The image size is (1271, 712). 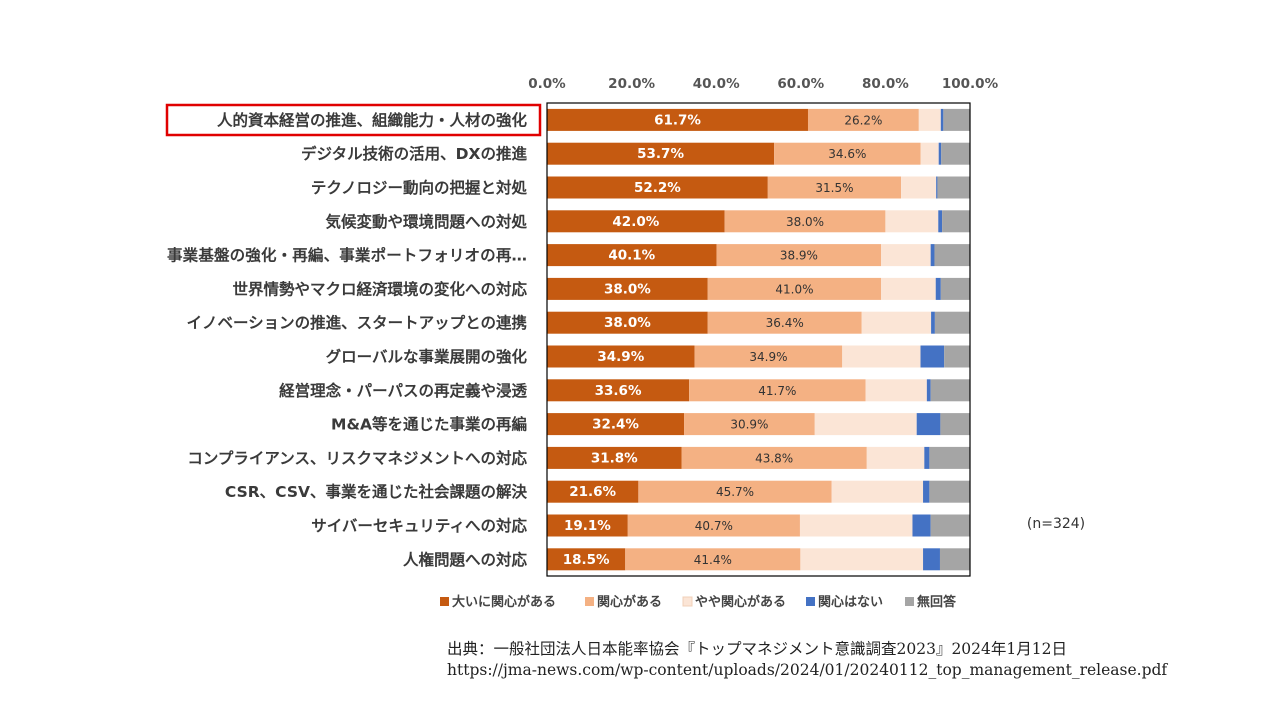 What do you see at coordinates (419, 525) in the screenshot?
I see `category-label: サイバーセキュリティへの対応` at bounding box center [419, 525].